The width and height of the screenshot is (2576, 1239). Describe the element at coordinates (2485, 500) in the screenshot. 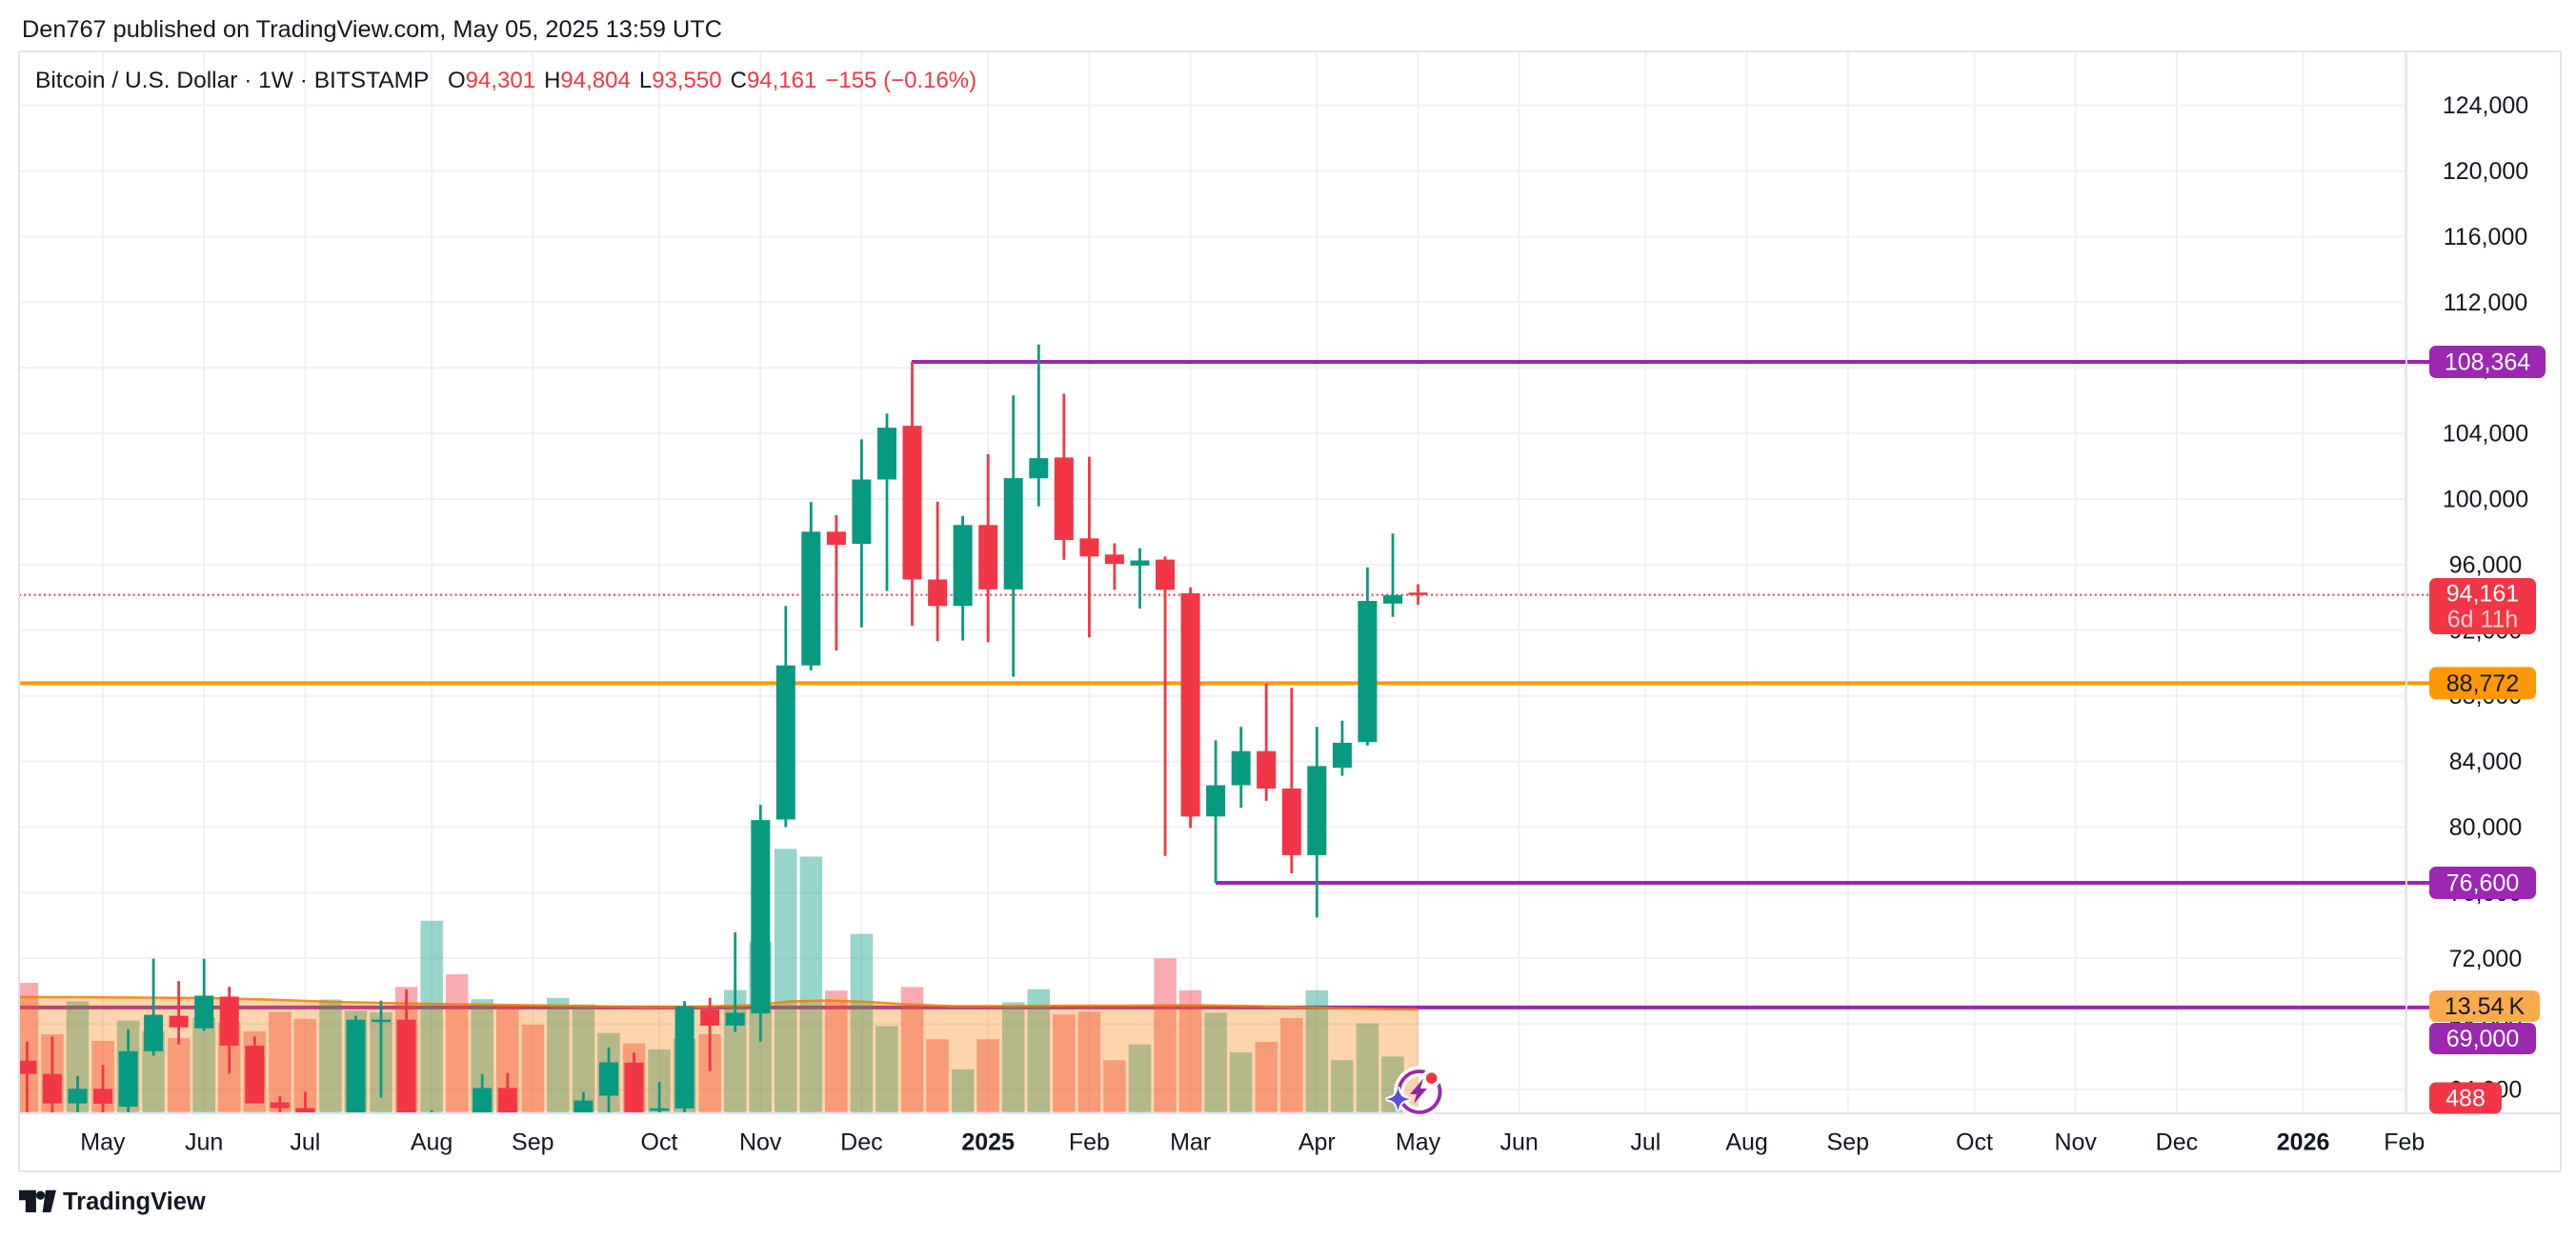

I see `svg-text: 100,000` at that location.